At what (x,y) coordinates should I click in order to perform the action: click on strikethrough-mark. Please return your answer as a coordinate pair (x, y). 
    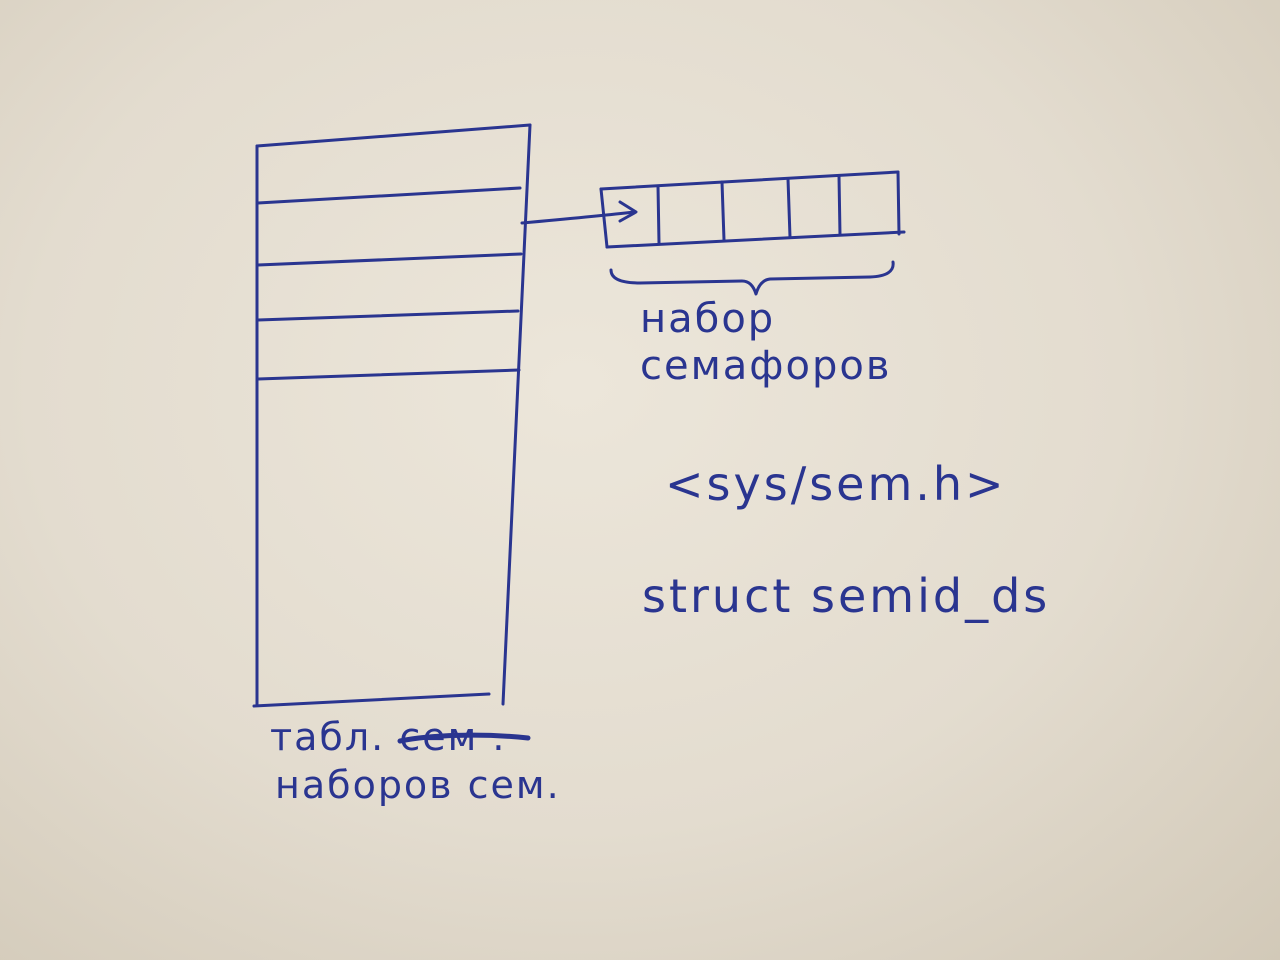
    Looking at the image, I should click on (464, 738).